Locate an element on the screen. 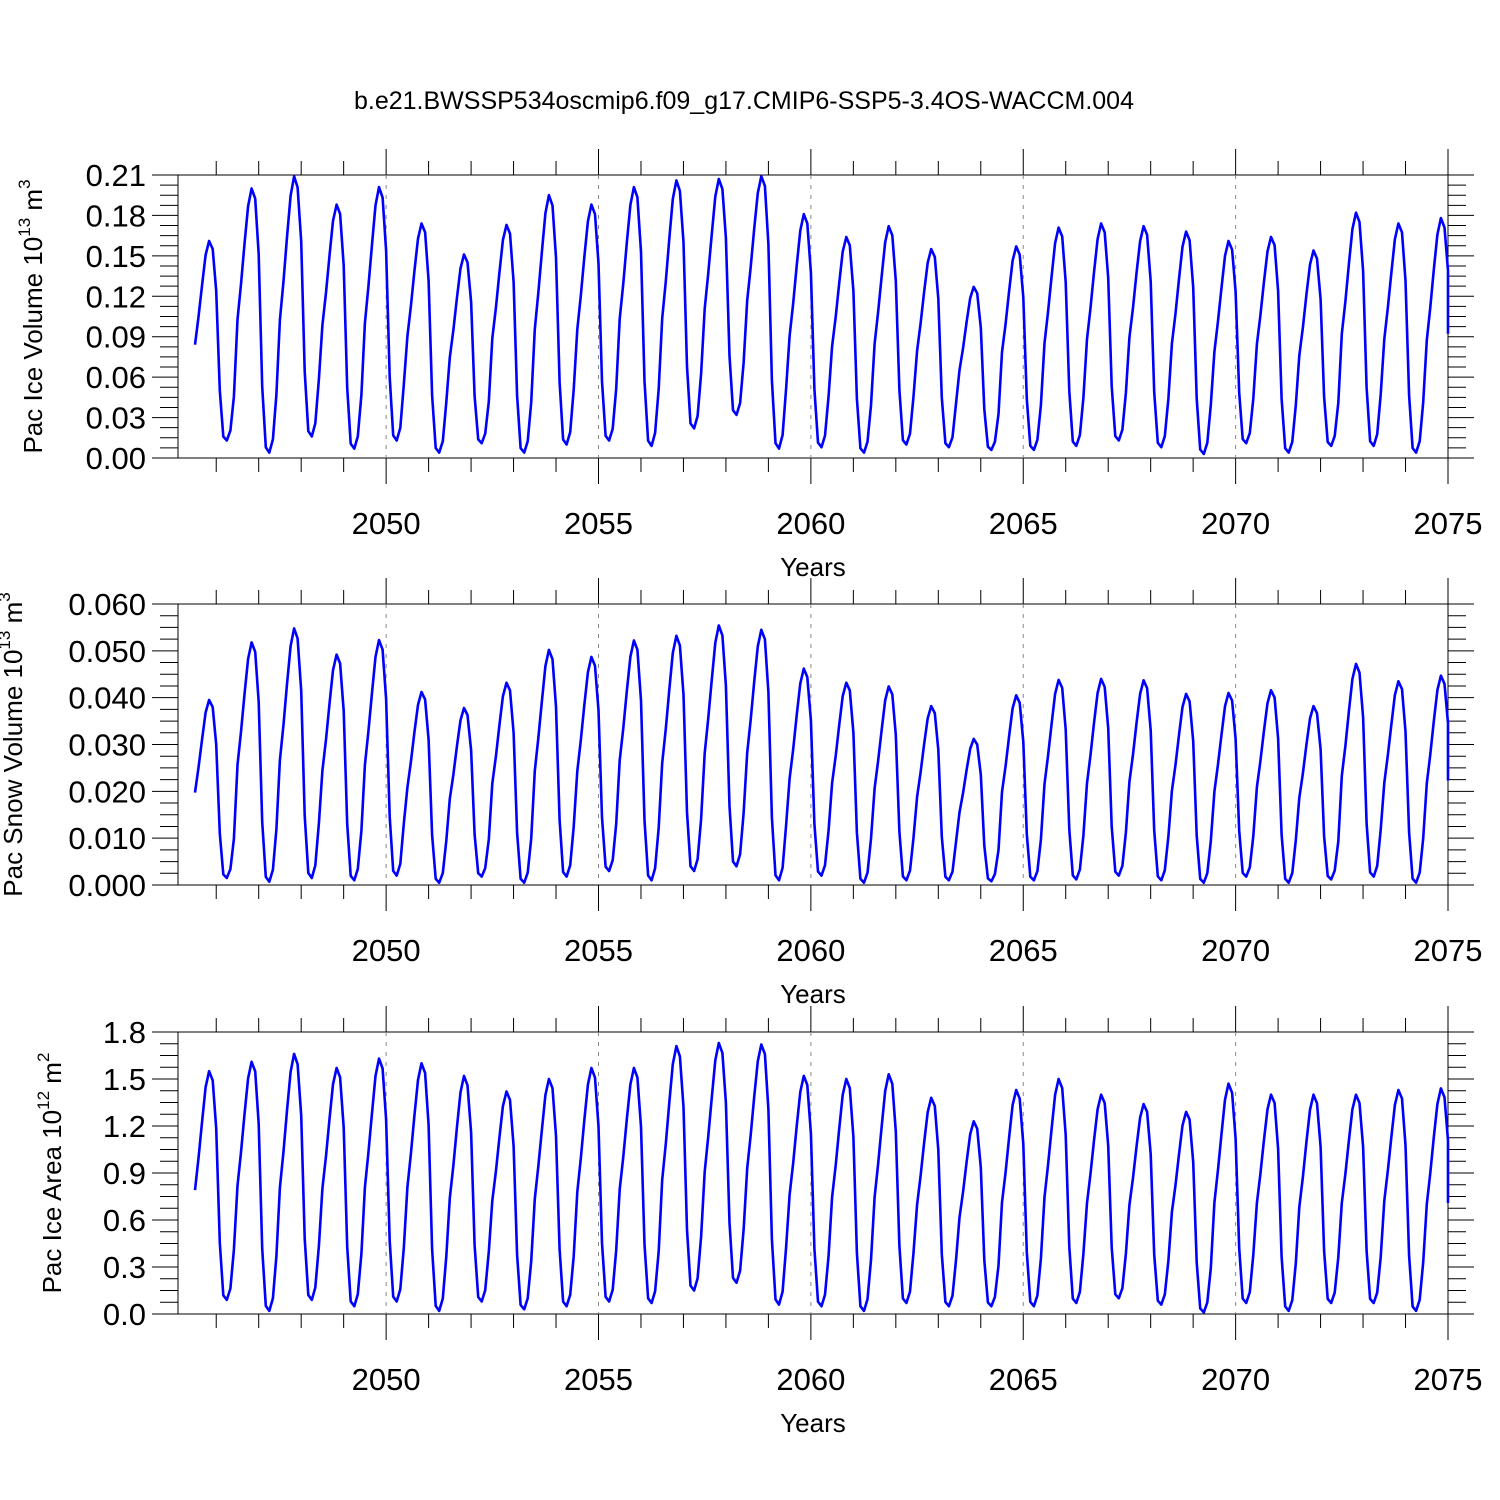  y-tick-label: 1.5 is located at coordinates (124, 1079).